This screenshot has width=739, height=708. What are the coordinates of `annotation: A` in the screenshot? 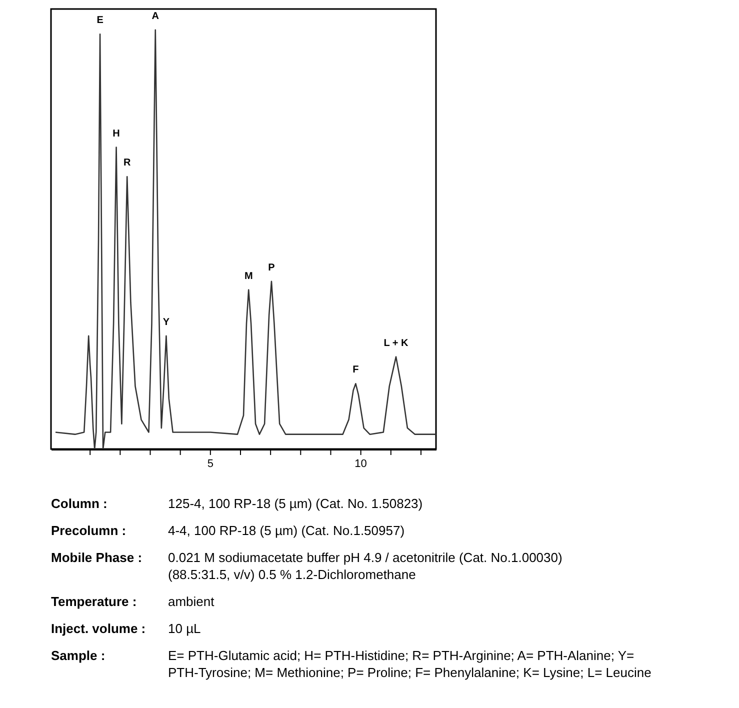 It's located at (155, 16).